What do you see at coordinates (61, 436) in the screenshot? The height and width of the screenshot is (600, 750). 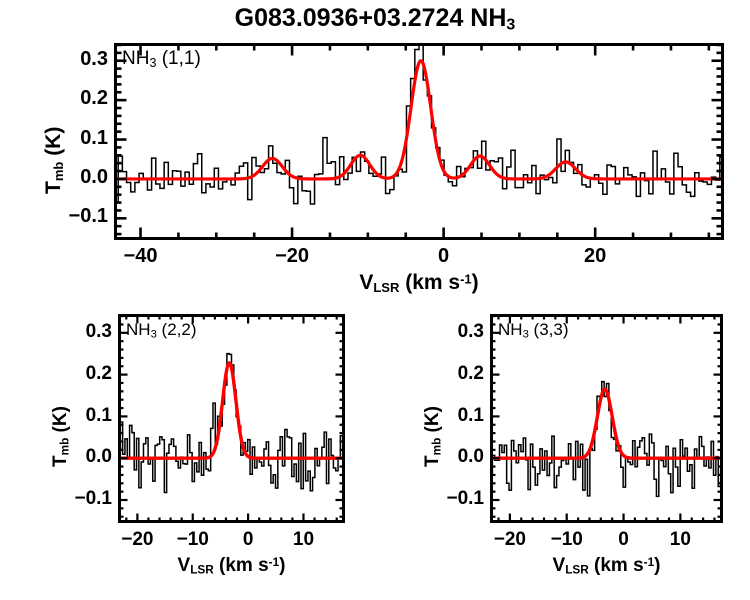 I see `y-axis-title-nh3-22: Tmb (K)` at bounding box center [61, 436].